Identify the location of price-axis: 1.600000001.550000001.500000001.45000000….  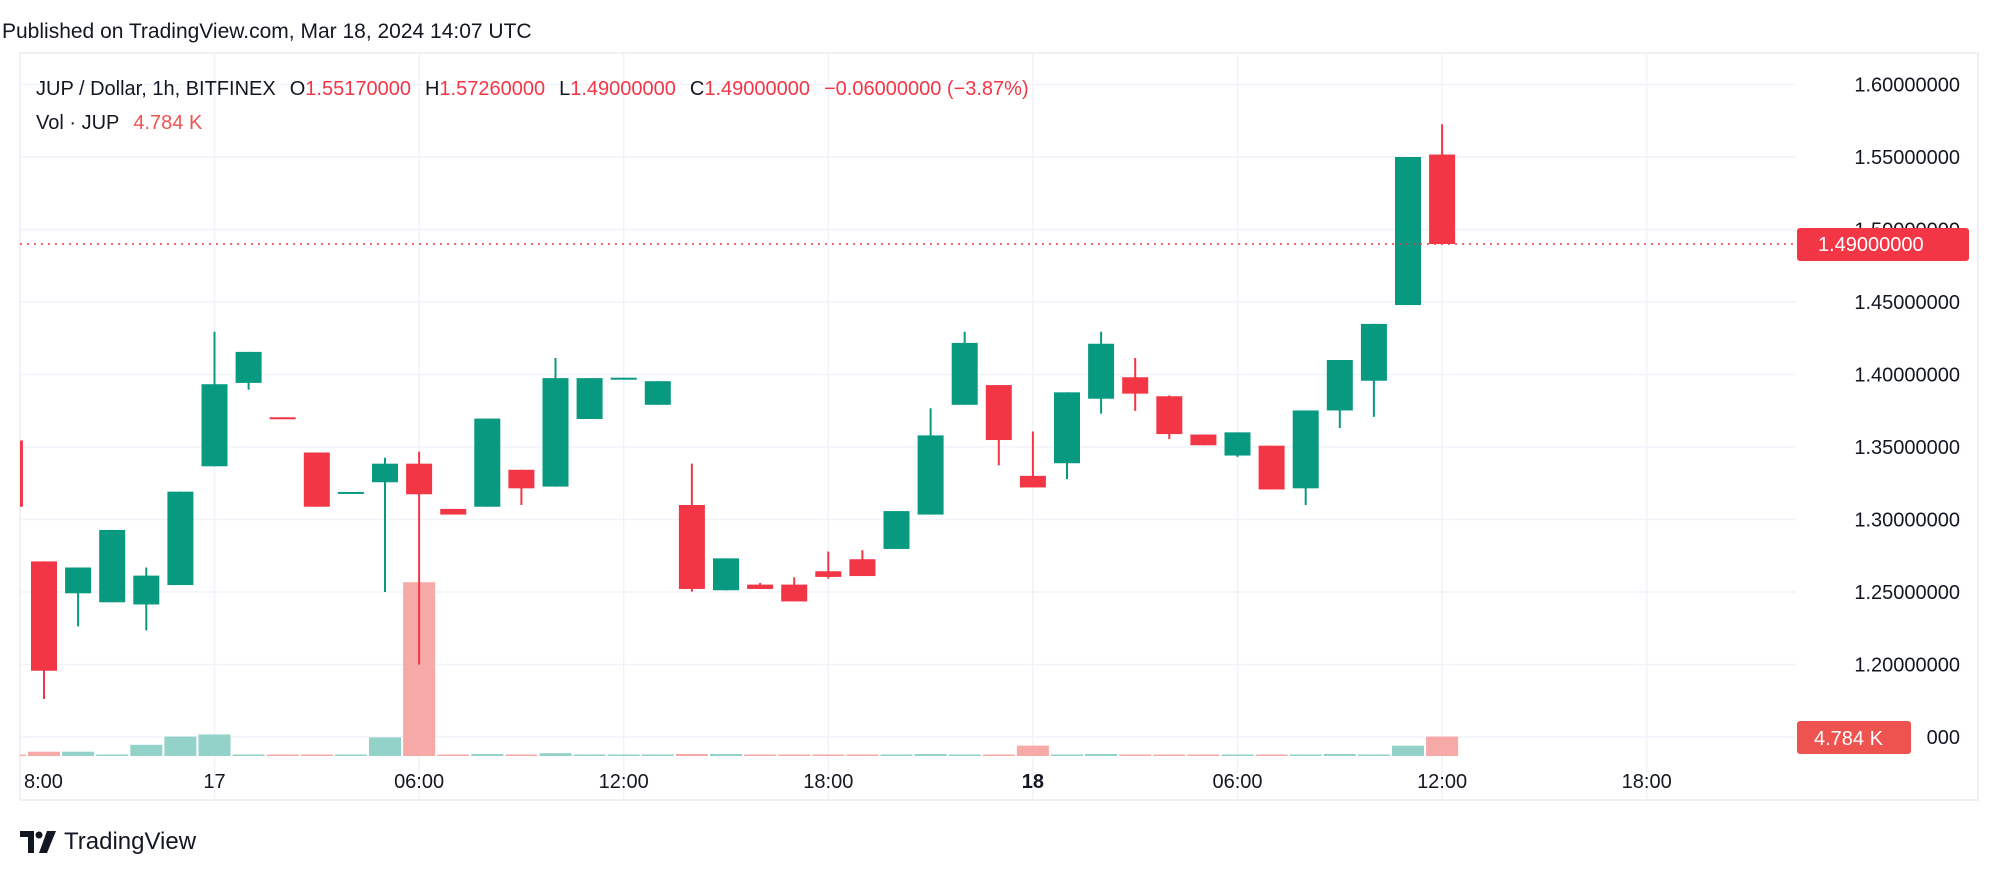
(1907, 412).